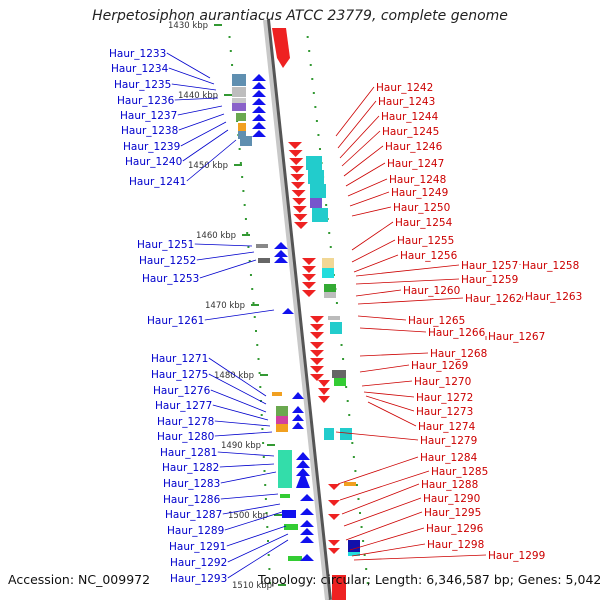 The width and height of the screenshot is (600, 600). Describe the element at coordinates (79, 579) in the screenshot. I see `accession-text: Accession: NC_009972` at that location.